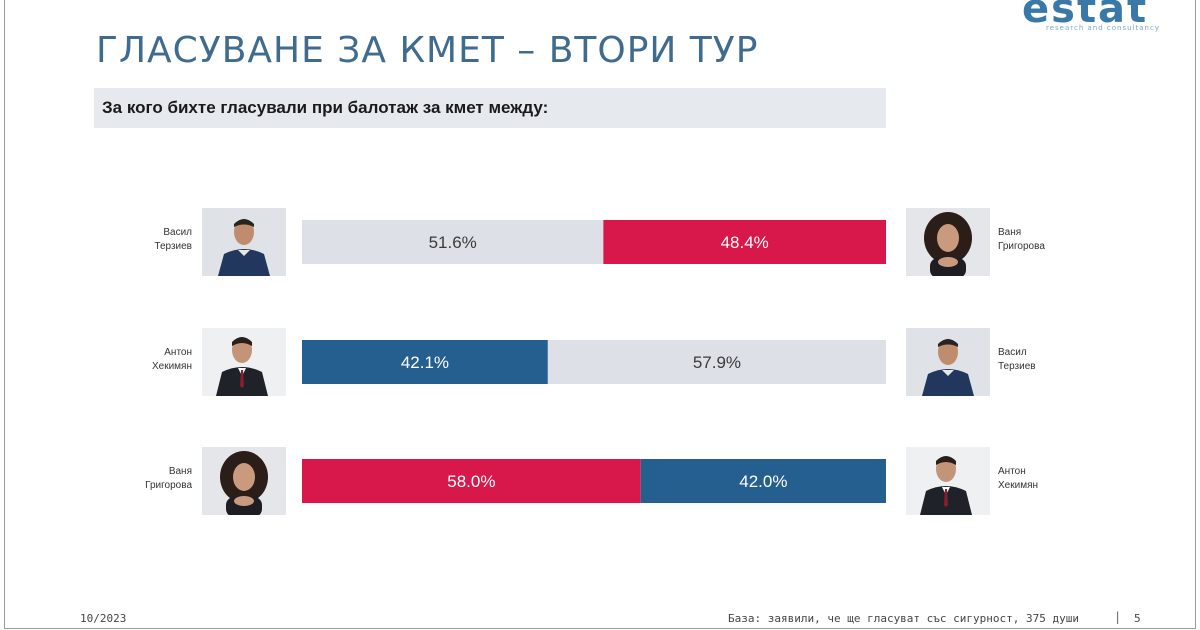  Describe the element at coordinates (1137, 618) in the screenshot. I see `page-number: 5` at that location.